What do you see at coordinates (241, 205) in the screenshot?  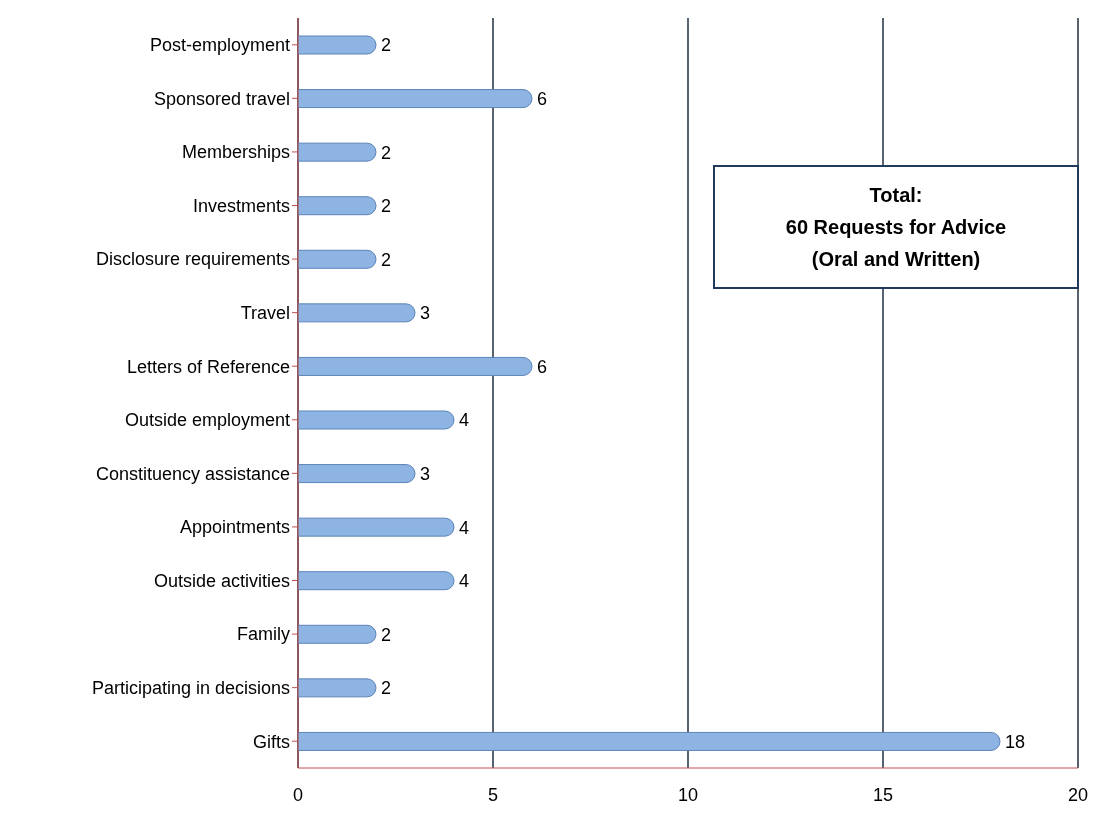 I see `y-tick-label: Investments` at bounding box center [241, 205].